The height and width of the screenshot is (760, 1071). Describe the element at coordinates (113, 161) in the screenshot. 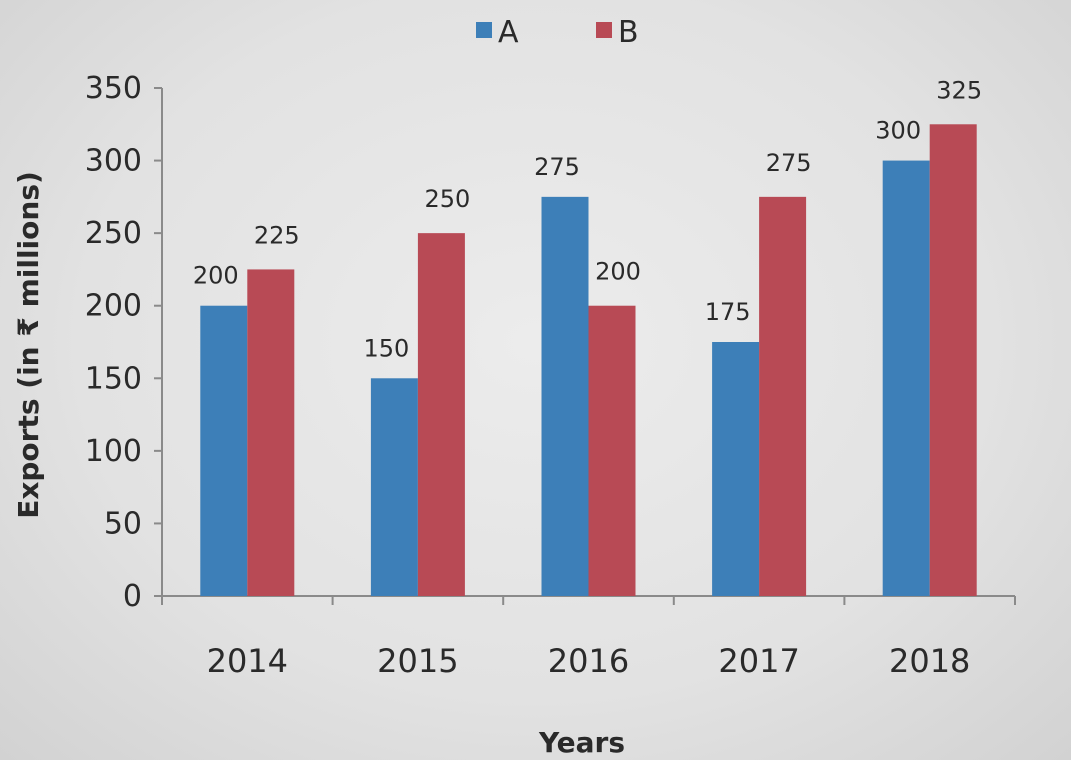

I see `y-tick-label: 300` at that location.